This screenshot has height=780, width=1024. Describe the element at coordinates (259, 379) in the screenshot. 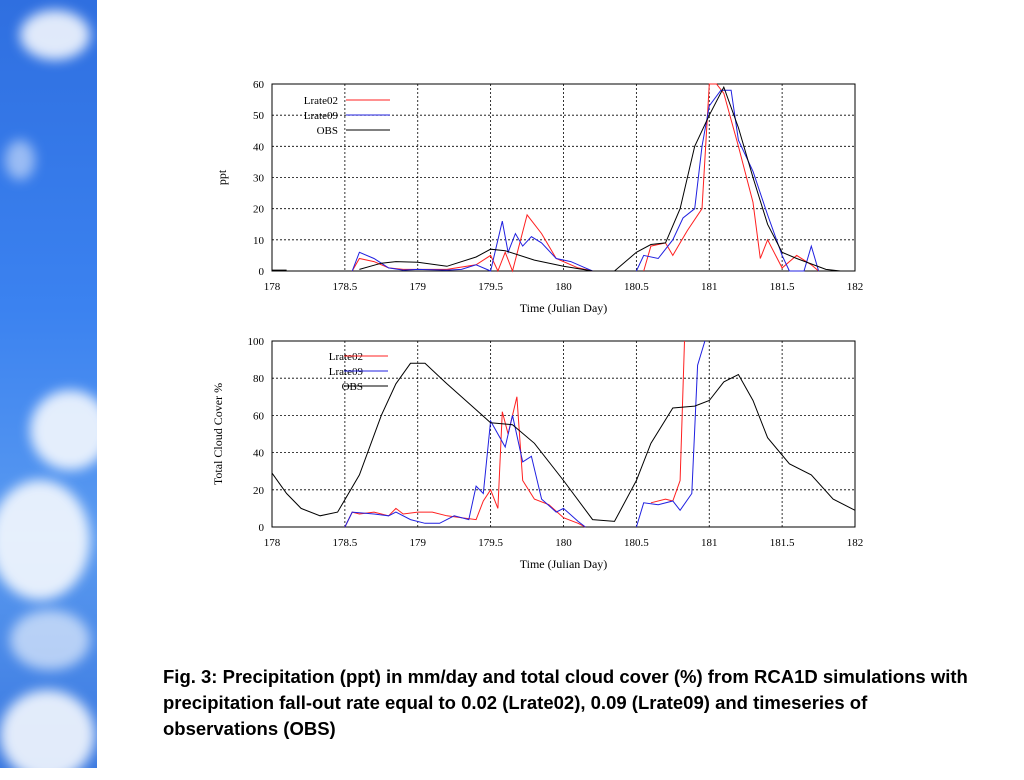

I see `y-tick-label: 80` at that location.